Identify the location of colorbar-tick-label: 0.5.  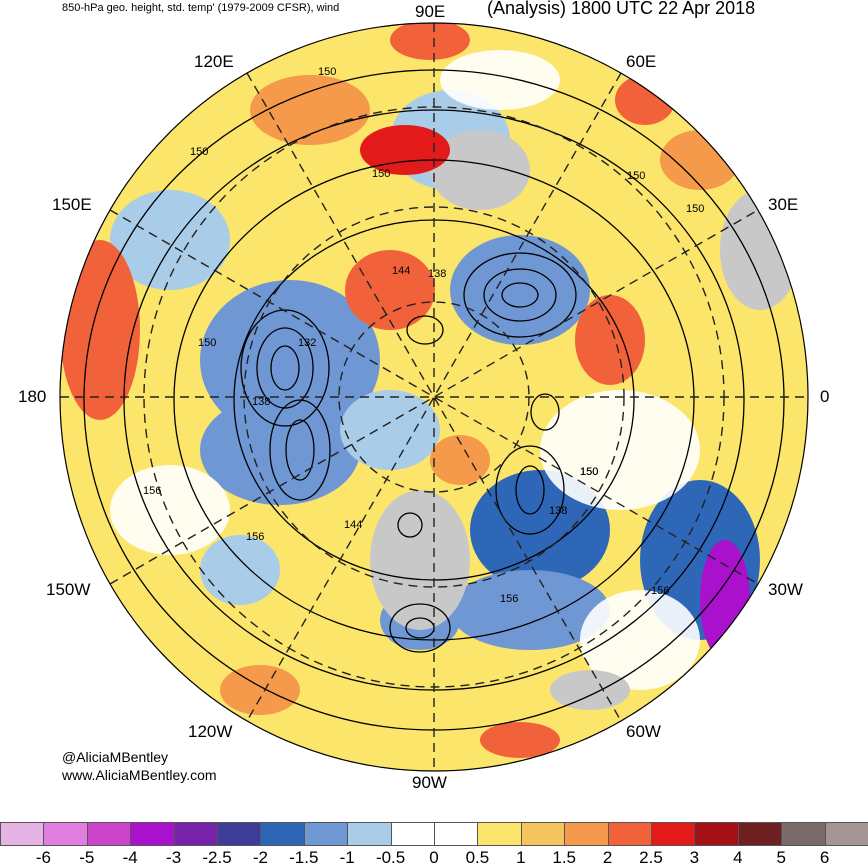
(477, 857).